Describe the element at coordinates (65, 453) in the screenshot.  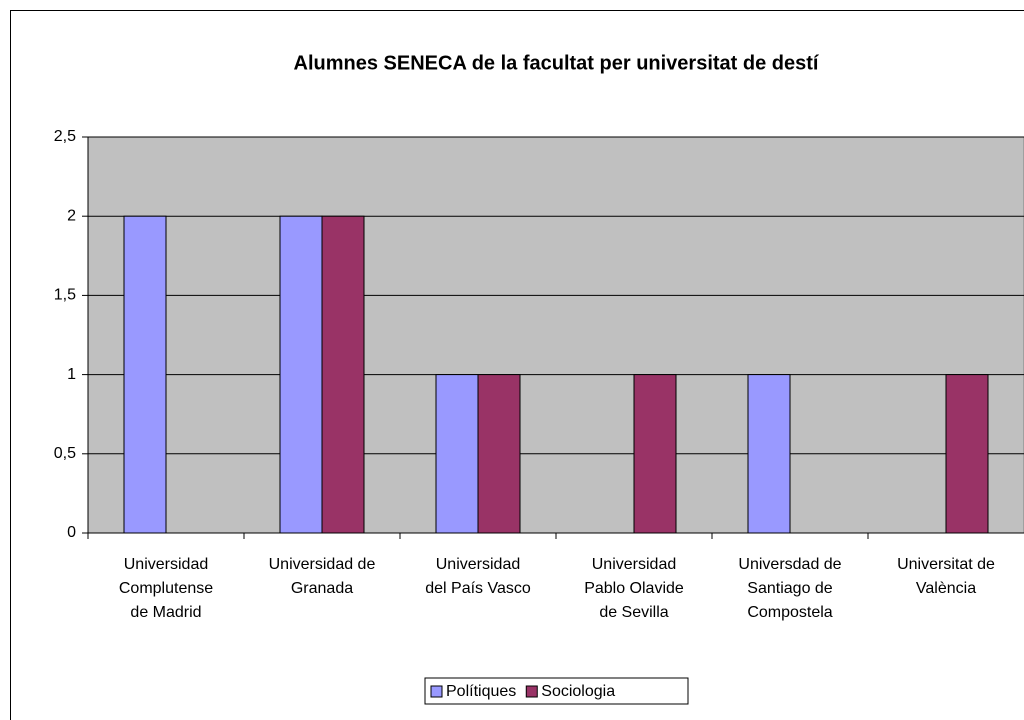
I see `y-tick-label: 0,5` at that location.